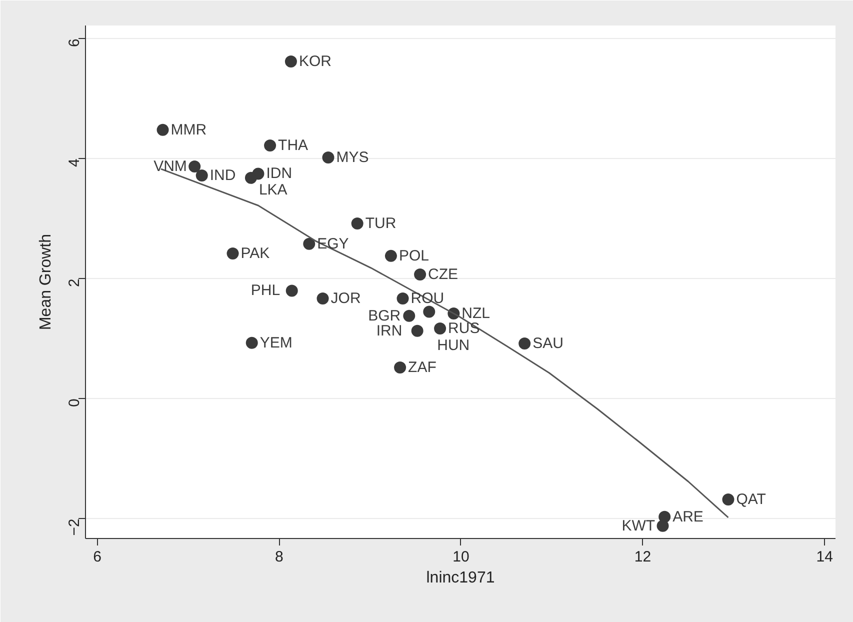  What do you see at coordinates (422, 367) in the screenshot?
I see `annotation: ZAF` at bounding box center [422, 367].